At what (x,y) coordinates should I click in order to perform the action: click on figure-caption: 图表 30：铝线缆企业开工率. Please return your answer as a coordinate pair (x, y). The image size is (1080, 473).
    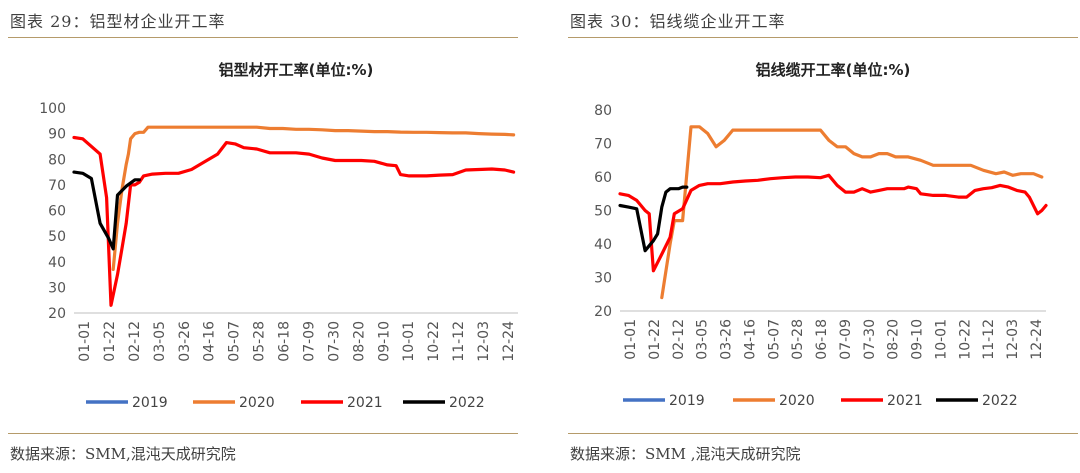
    Looking at the image, I should click on (678, 21).